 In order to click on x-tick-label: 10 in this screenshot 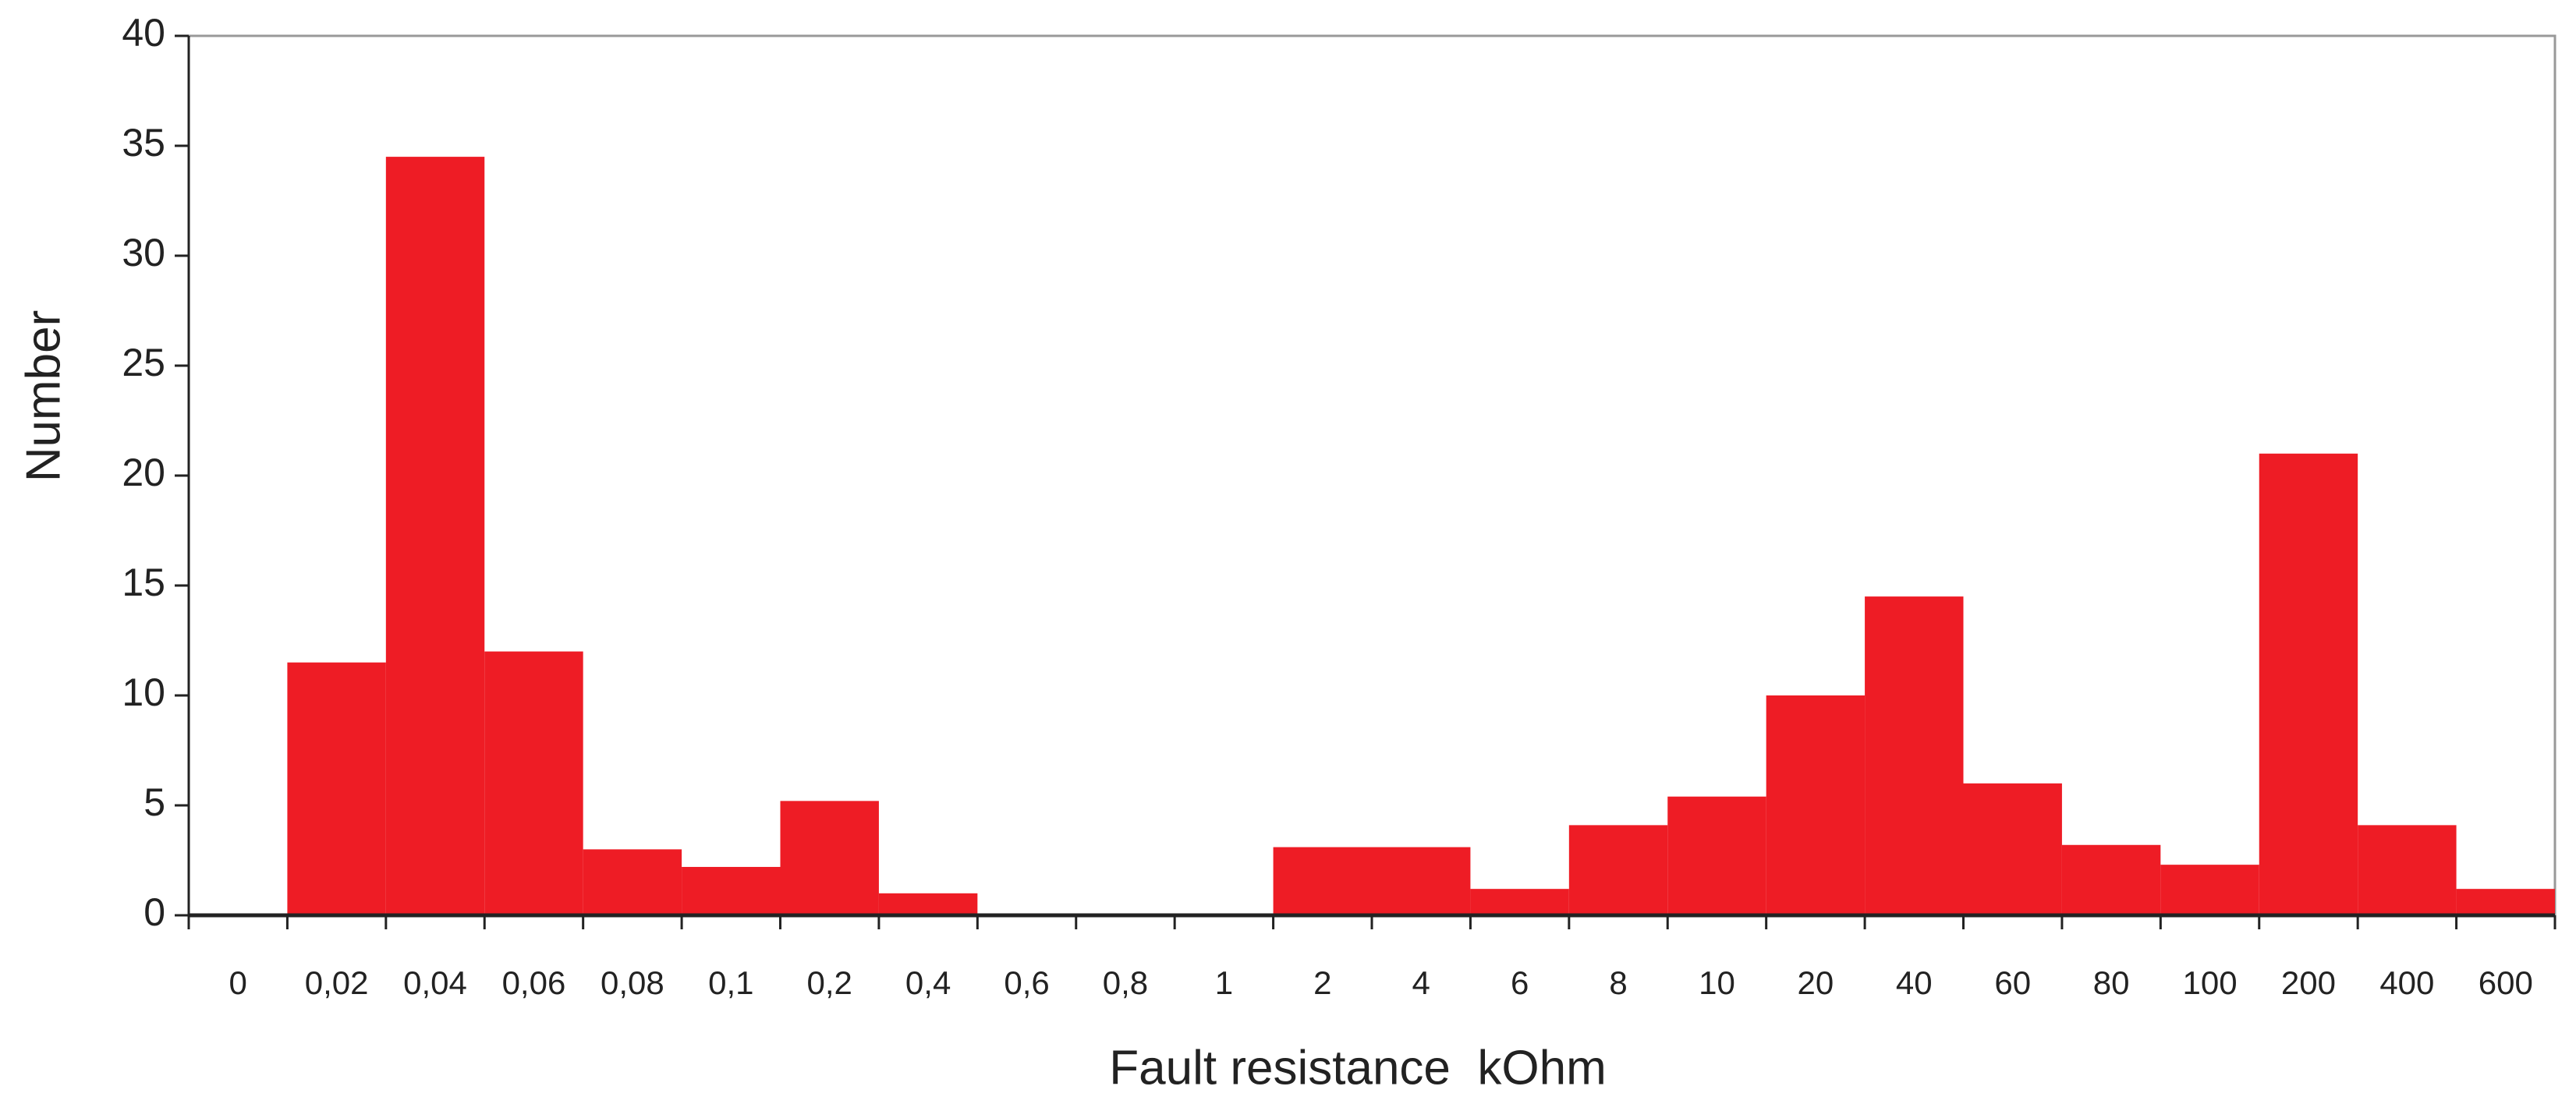, I will do `click(1717, 982)`.